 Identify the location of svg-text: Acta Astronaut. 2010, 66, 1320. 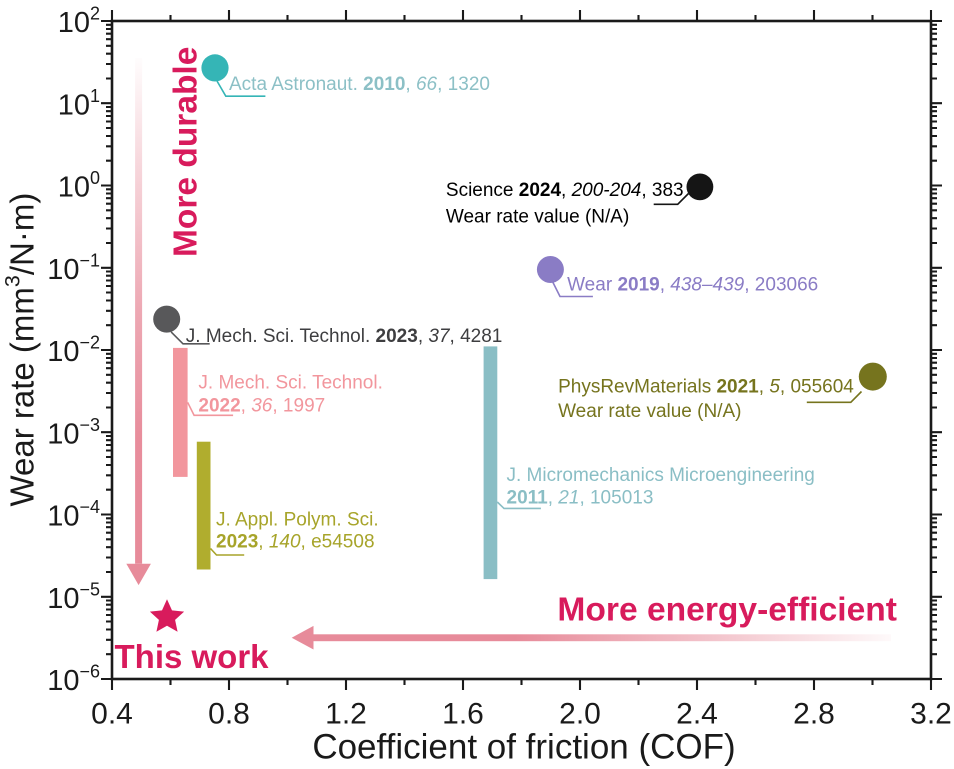
(359, 84).